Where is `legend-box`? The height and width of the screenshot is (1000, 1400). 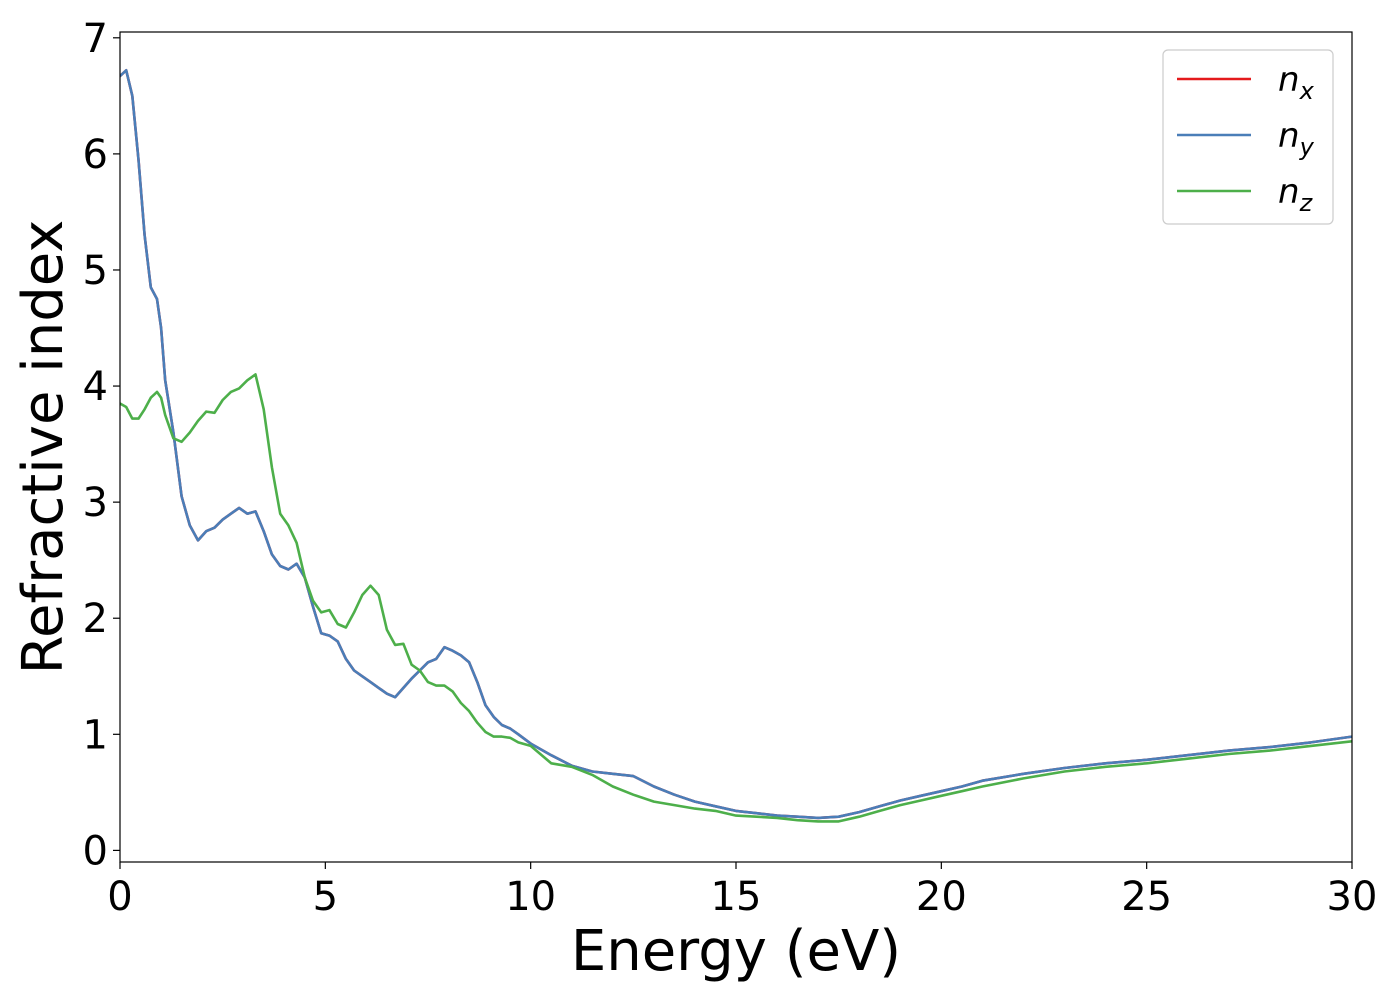 legend-box is located at coordinates (1248, 137).